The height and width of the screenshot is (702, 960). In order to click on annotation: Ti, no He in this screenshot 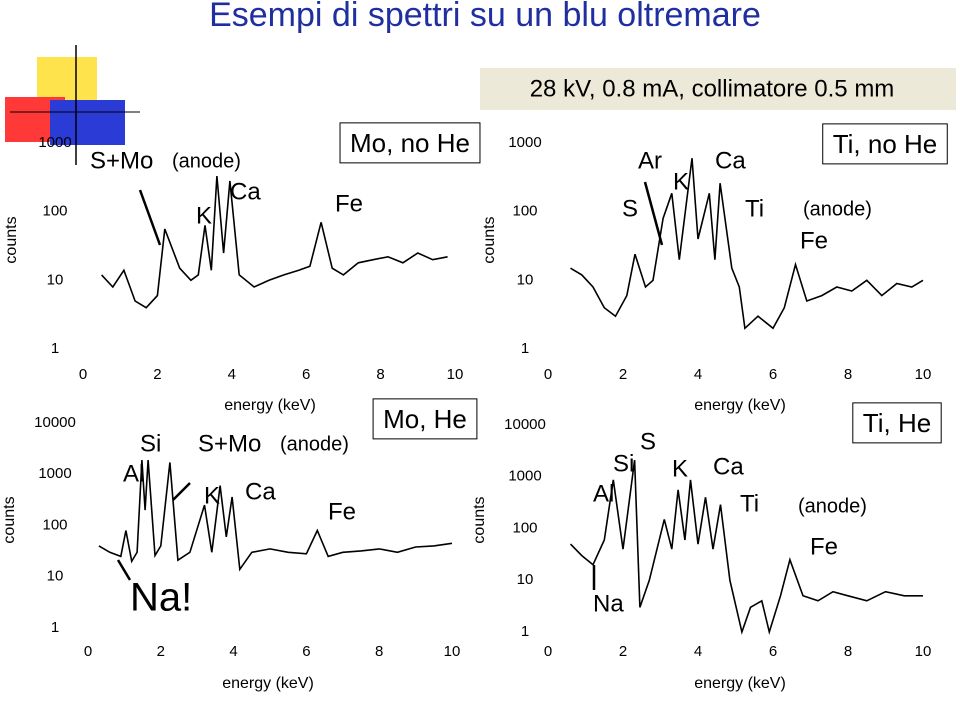, I will do `click(885, 144)`.